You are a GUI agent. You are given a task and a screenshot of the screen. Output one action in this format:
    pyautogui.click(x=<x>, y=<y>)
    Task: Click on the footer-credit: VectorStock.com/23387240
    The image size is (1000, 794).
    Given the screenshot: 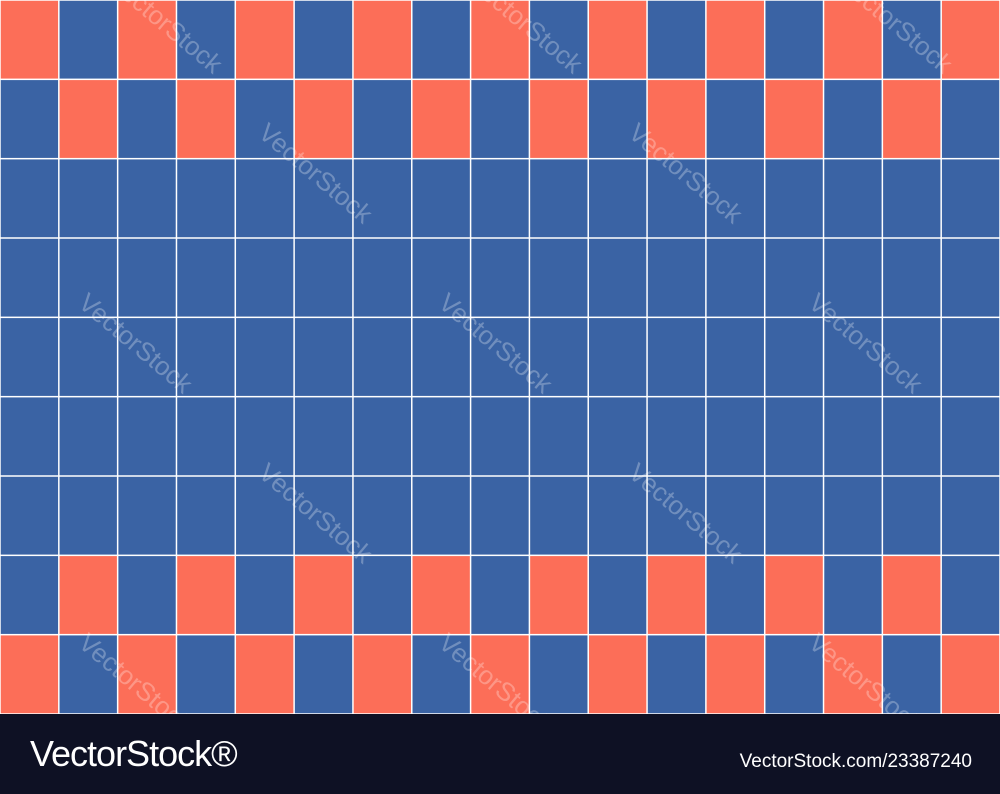 What is the action you would take?
    pyautogui.click(x=856, y=761)
    